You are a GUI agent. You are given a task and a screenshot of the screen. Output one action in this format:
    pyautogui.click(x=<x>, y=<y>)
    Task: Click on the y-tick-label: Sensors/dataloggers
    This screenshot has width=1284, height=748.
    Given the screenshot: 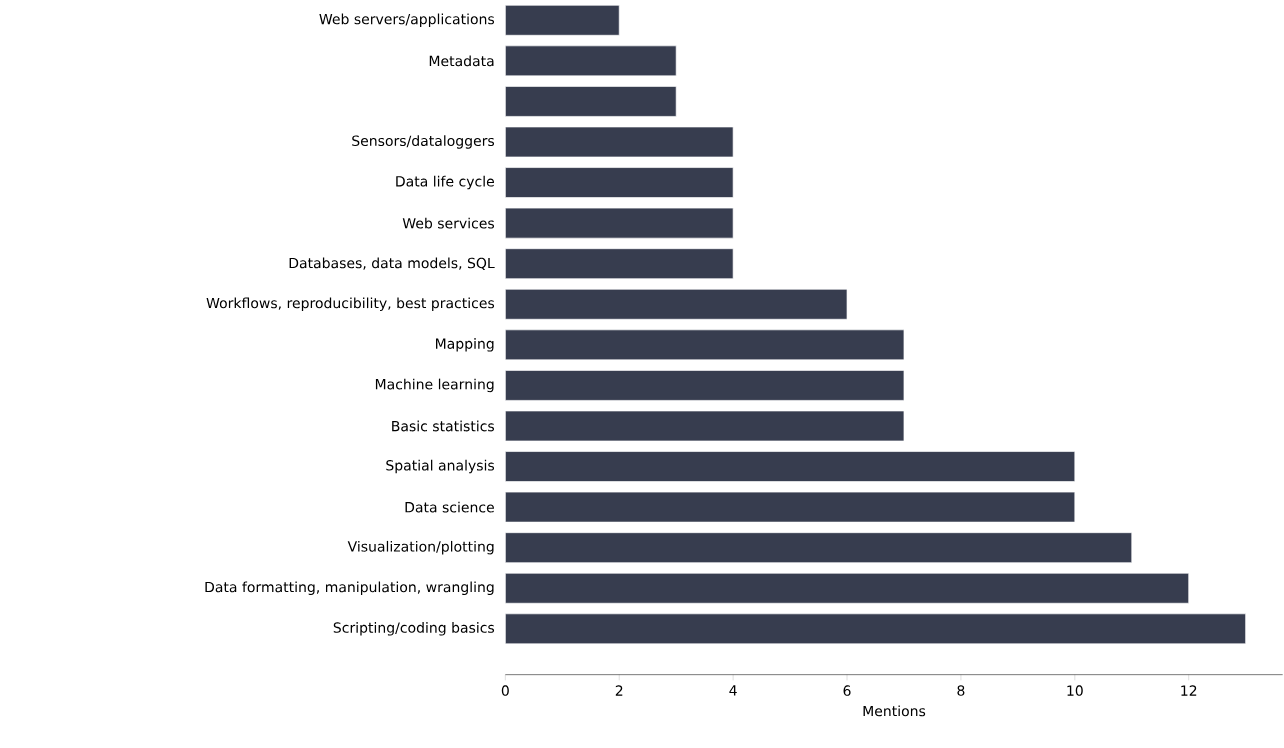 What is the action you would take?
    pyautogui.click(x=423, y=142)
    